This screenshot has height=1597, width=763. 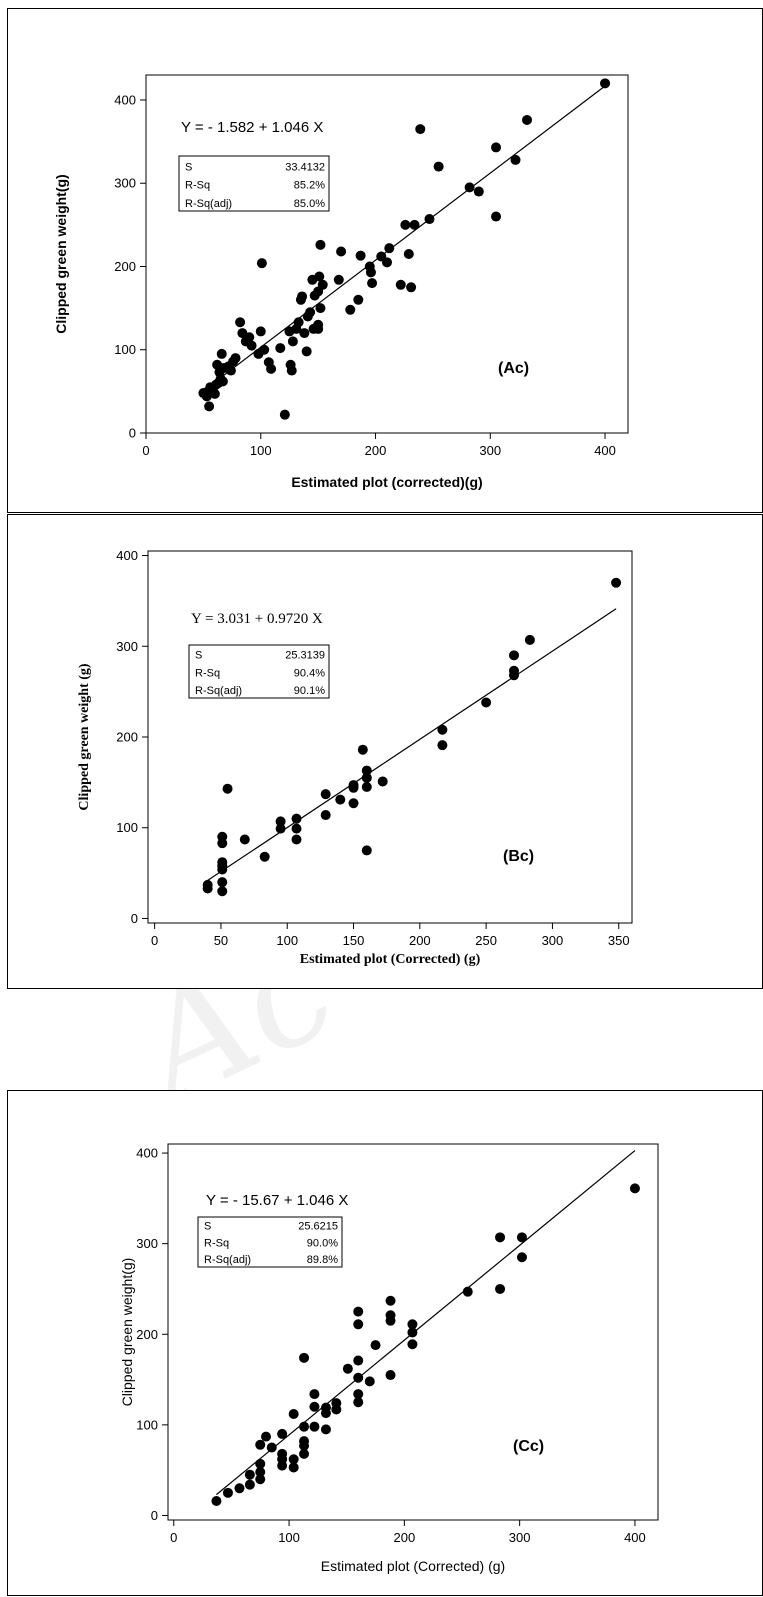 What do you see at coordinates (207, 1227) in the screenshot?
I see `stats-label: S` at bounding box center [207, 1227].